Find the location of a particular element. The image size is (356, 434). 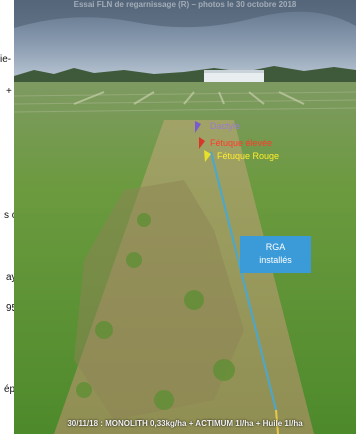

doc-text-fragment-1: ie- is located at coordinates (6, 59).